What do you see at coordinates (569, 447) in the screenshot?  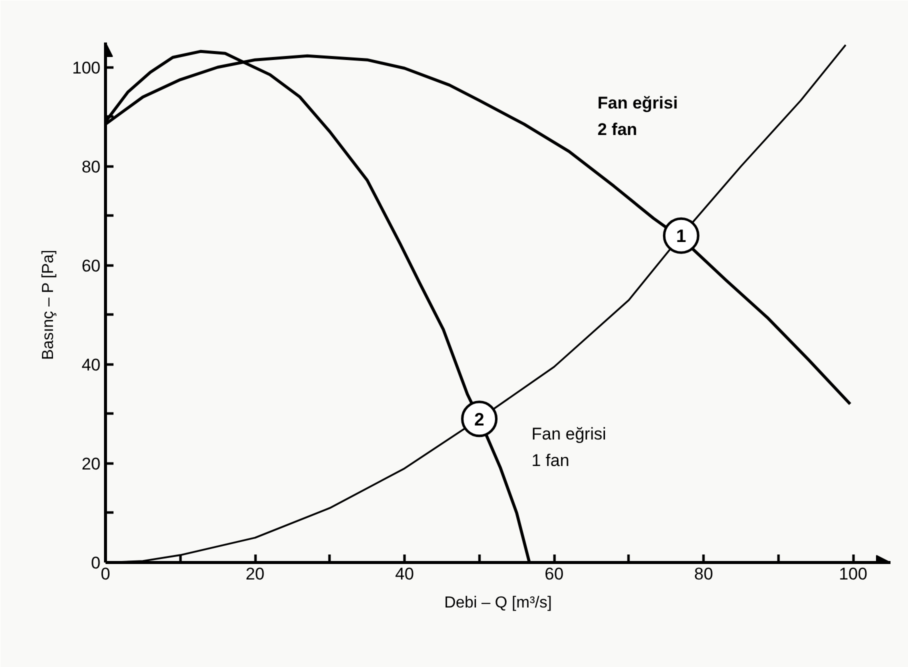 I see `annotation: Fan eğrisi 1 fan` at bounding box center [569, 447].